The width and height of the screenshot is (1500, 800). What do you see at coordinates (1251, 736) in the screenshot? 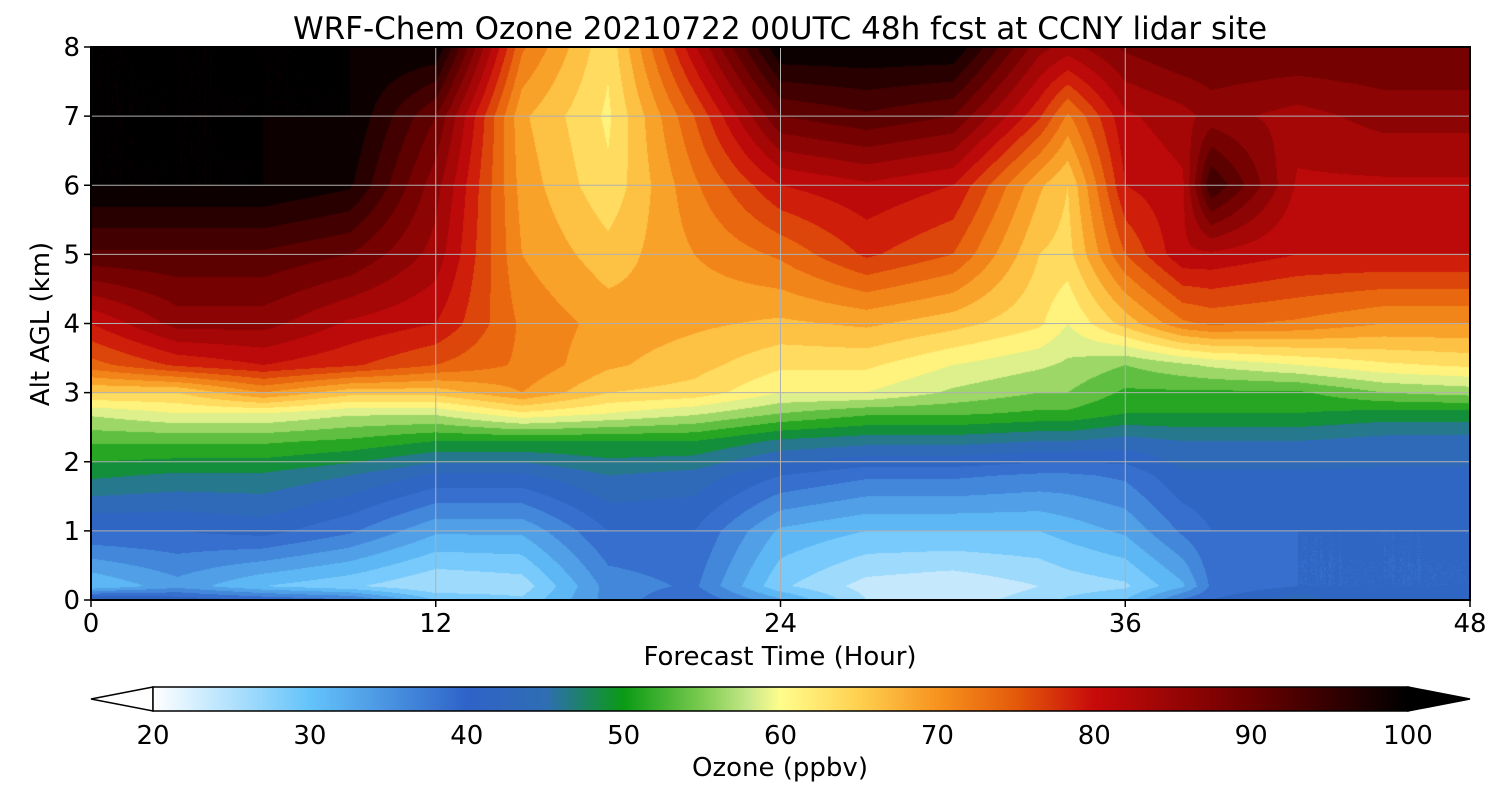
I see `colorbar-tick-label: 90` at bounding box center [1251, 736].